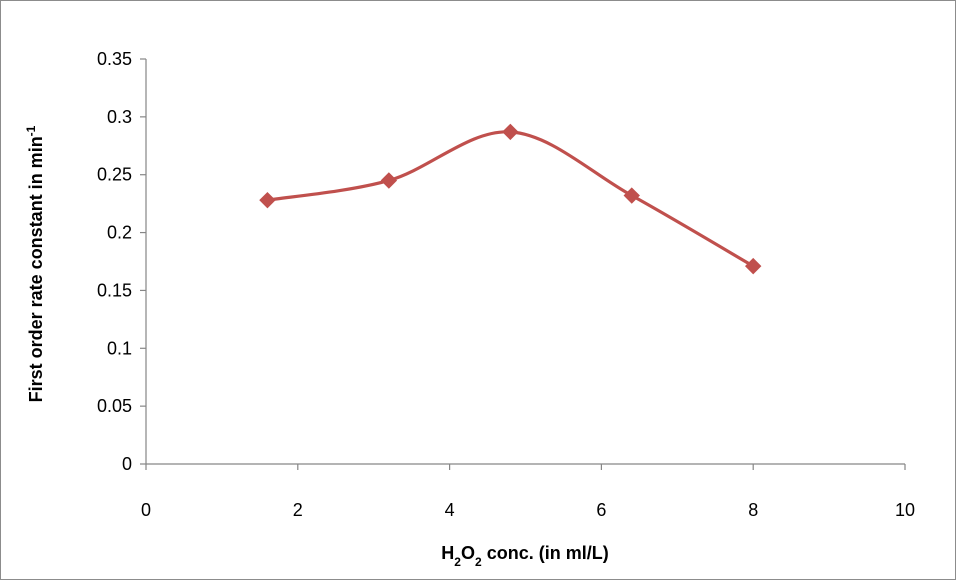  What do you see at coordinates (31, 130) in the screenshot?
I see `y-axis-title-superscript: -1` at bounding box center [31, 130].